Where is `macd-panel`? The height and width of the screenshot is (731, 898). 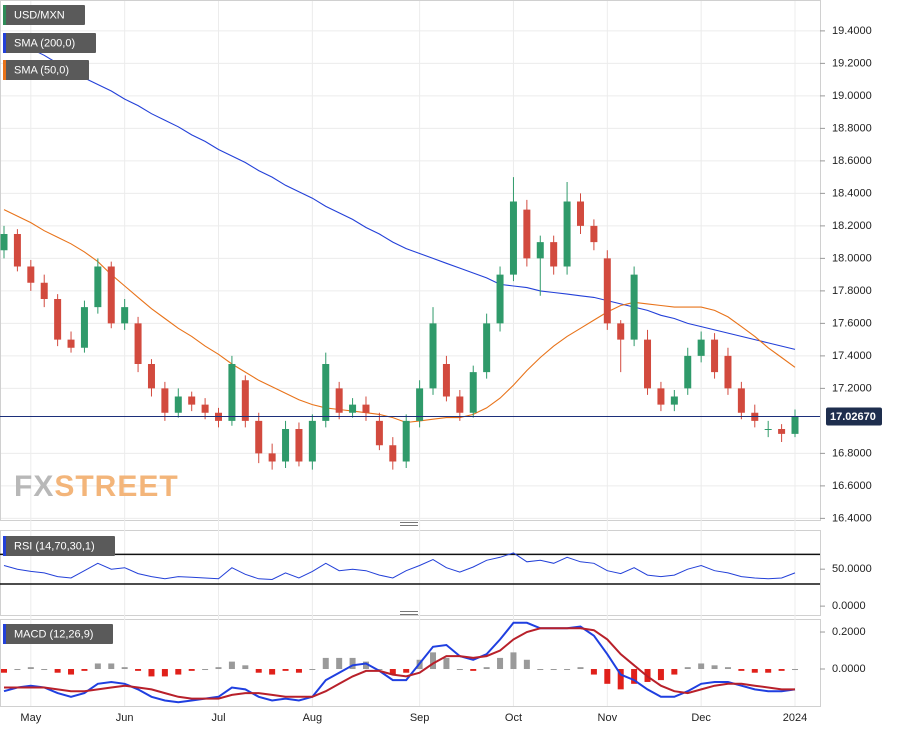 macd-panel is located at coordinates (410, 663).